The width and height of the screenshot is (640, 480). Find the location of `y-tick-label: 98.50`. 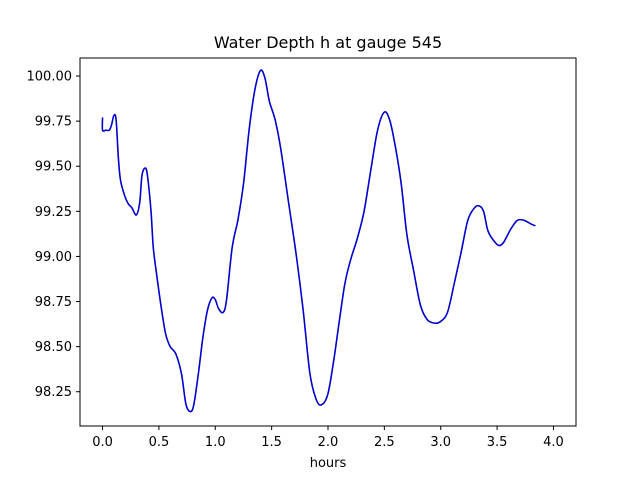

y-tick-label: 98.50 is located at coordinates (53, 347).